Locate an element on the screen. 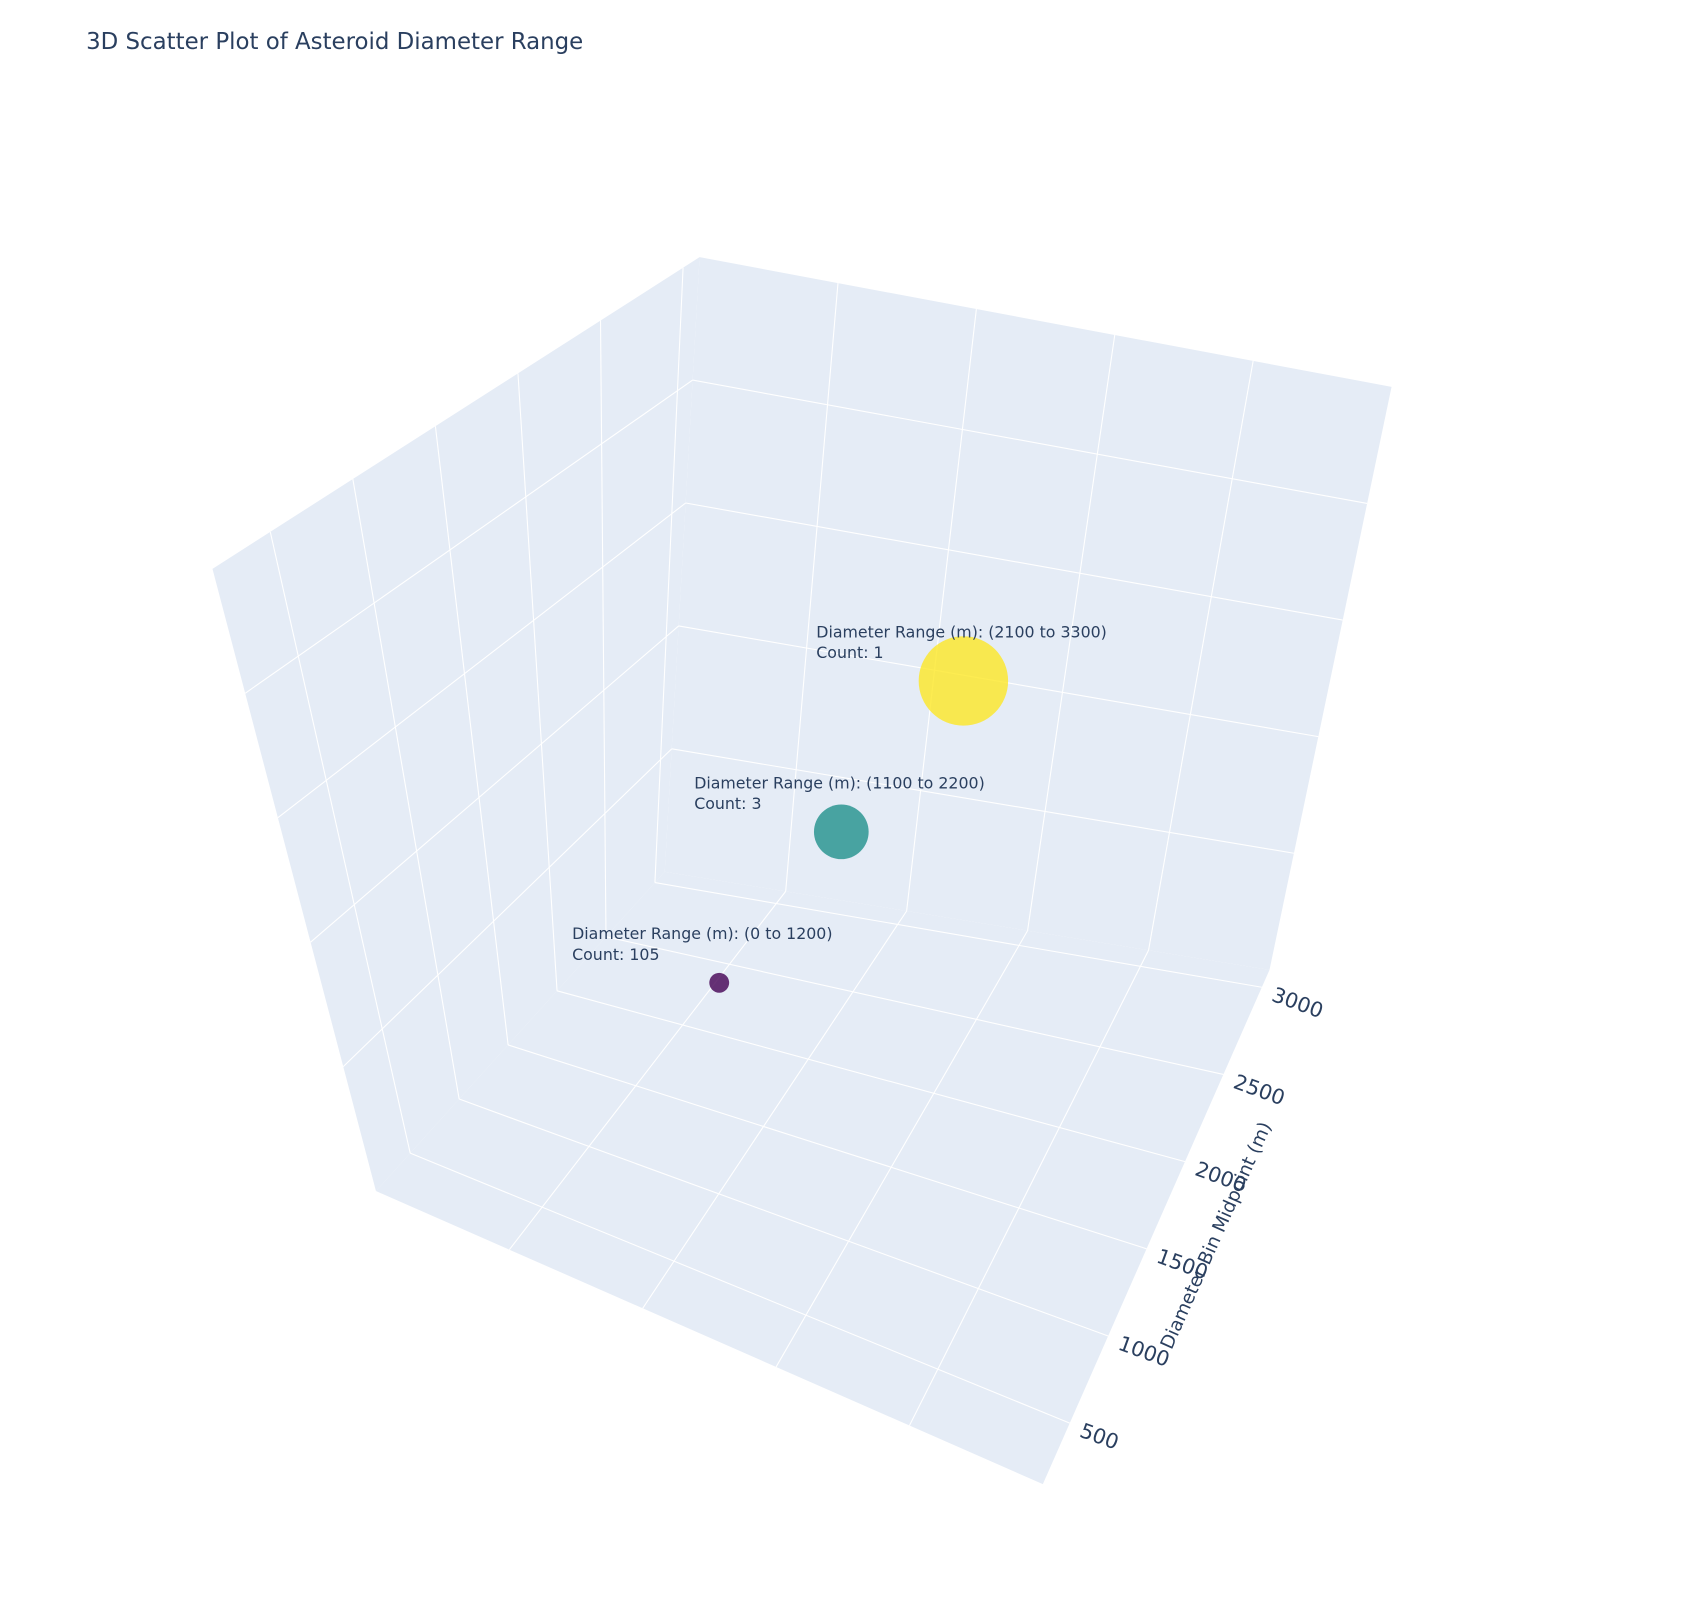 This screenshot has height=1600, width=1700. point-count: Count: 1 is located at coordinates (849, 652).